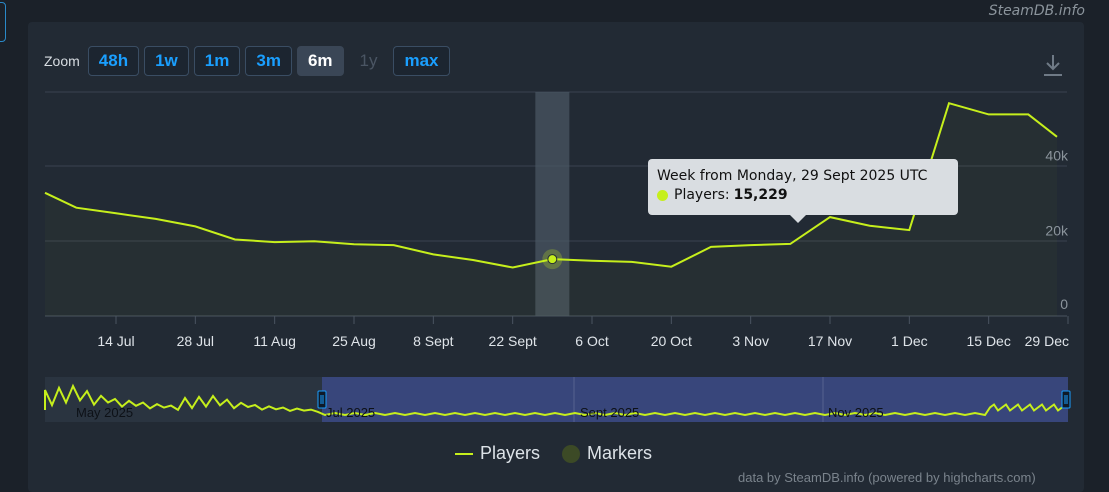 Image resolution: width=1109 pixels, height=492 pixels. Describe the element at coordinates (750, 341) in the screenshot. I see `x-tick-label: 3 Nov` at that location.